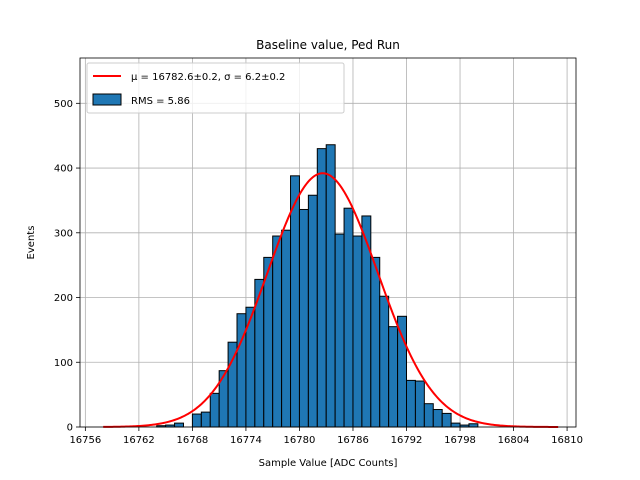 Image resolution: width=640 pixels, height=480 pixels. Describe the element at coordinates (85, 440) in the screenshot. I see `x-tick-label: 16756` at that location.